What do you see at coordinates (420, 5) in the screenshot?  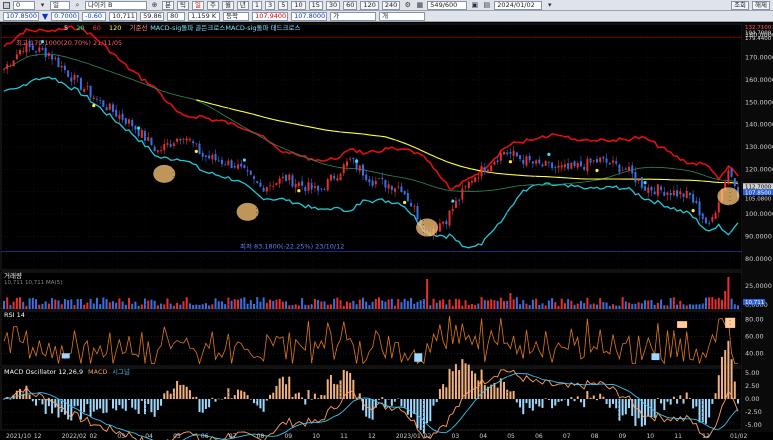 I see `grid-icon: ▦` at bounding box center [420, 5].